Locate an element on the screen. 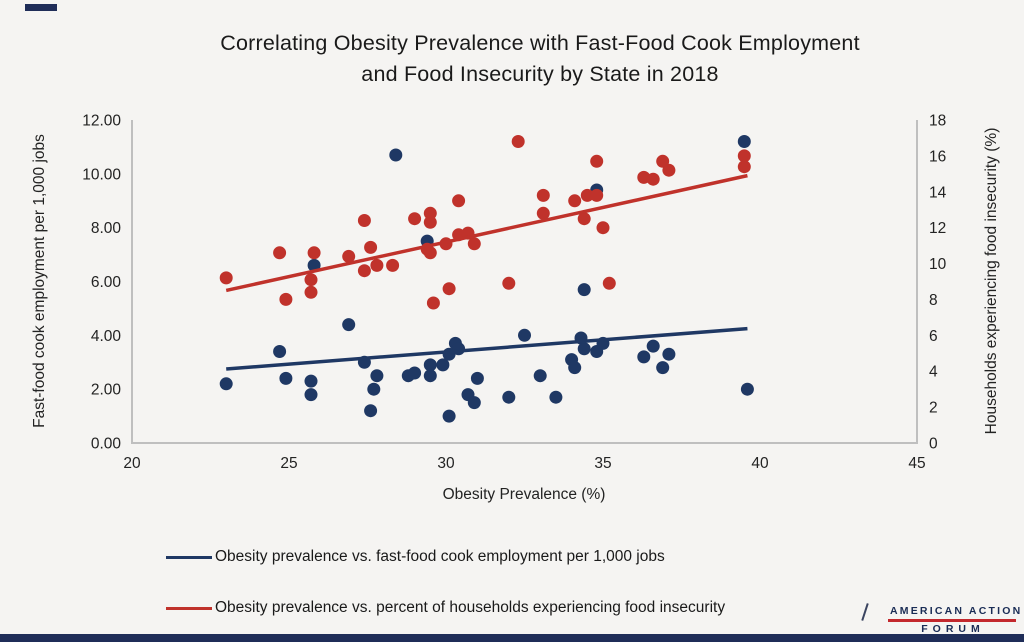  right-tick-label: 4 is located at coordinates (933, 372).